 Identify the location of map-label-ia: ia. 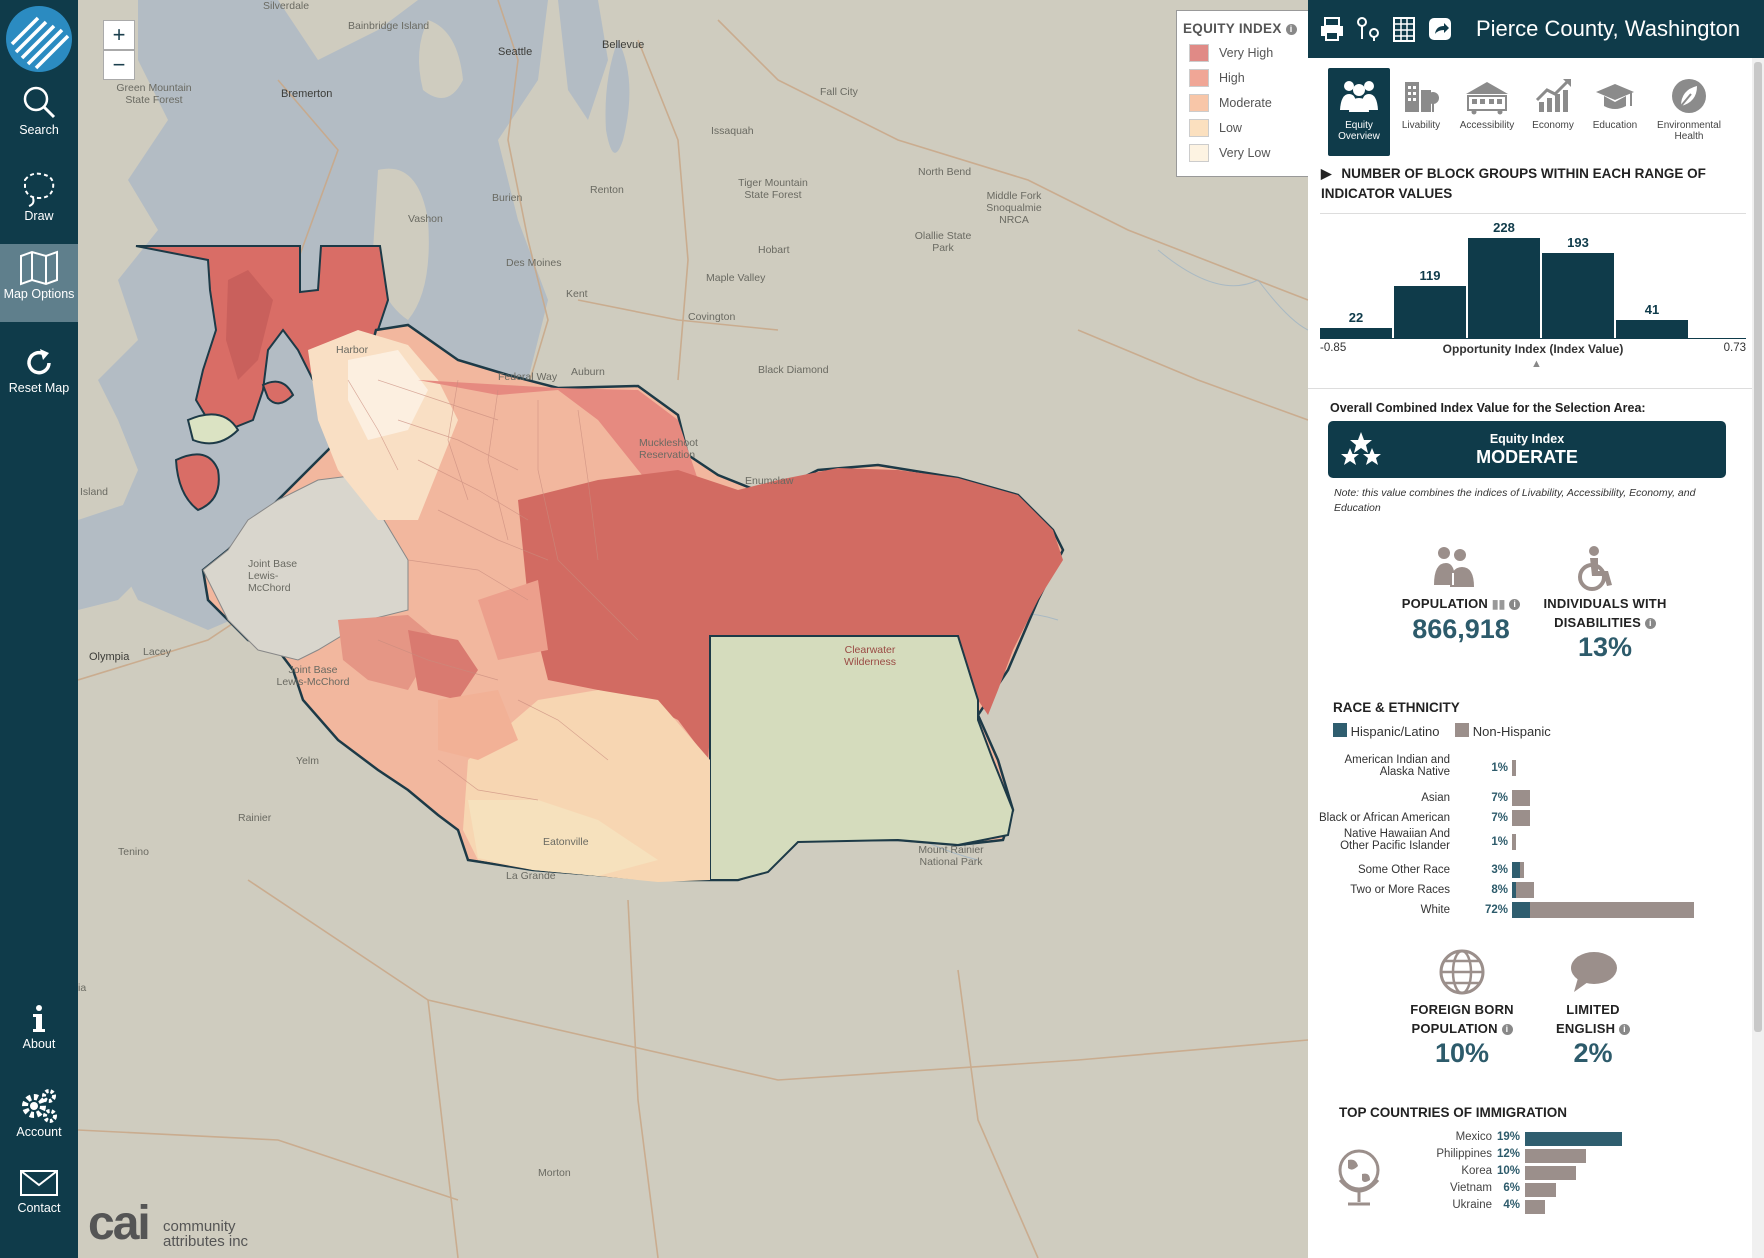
(82, 988).